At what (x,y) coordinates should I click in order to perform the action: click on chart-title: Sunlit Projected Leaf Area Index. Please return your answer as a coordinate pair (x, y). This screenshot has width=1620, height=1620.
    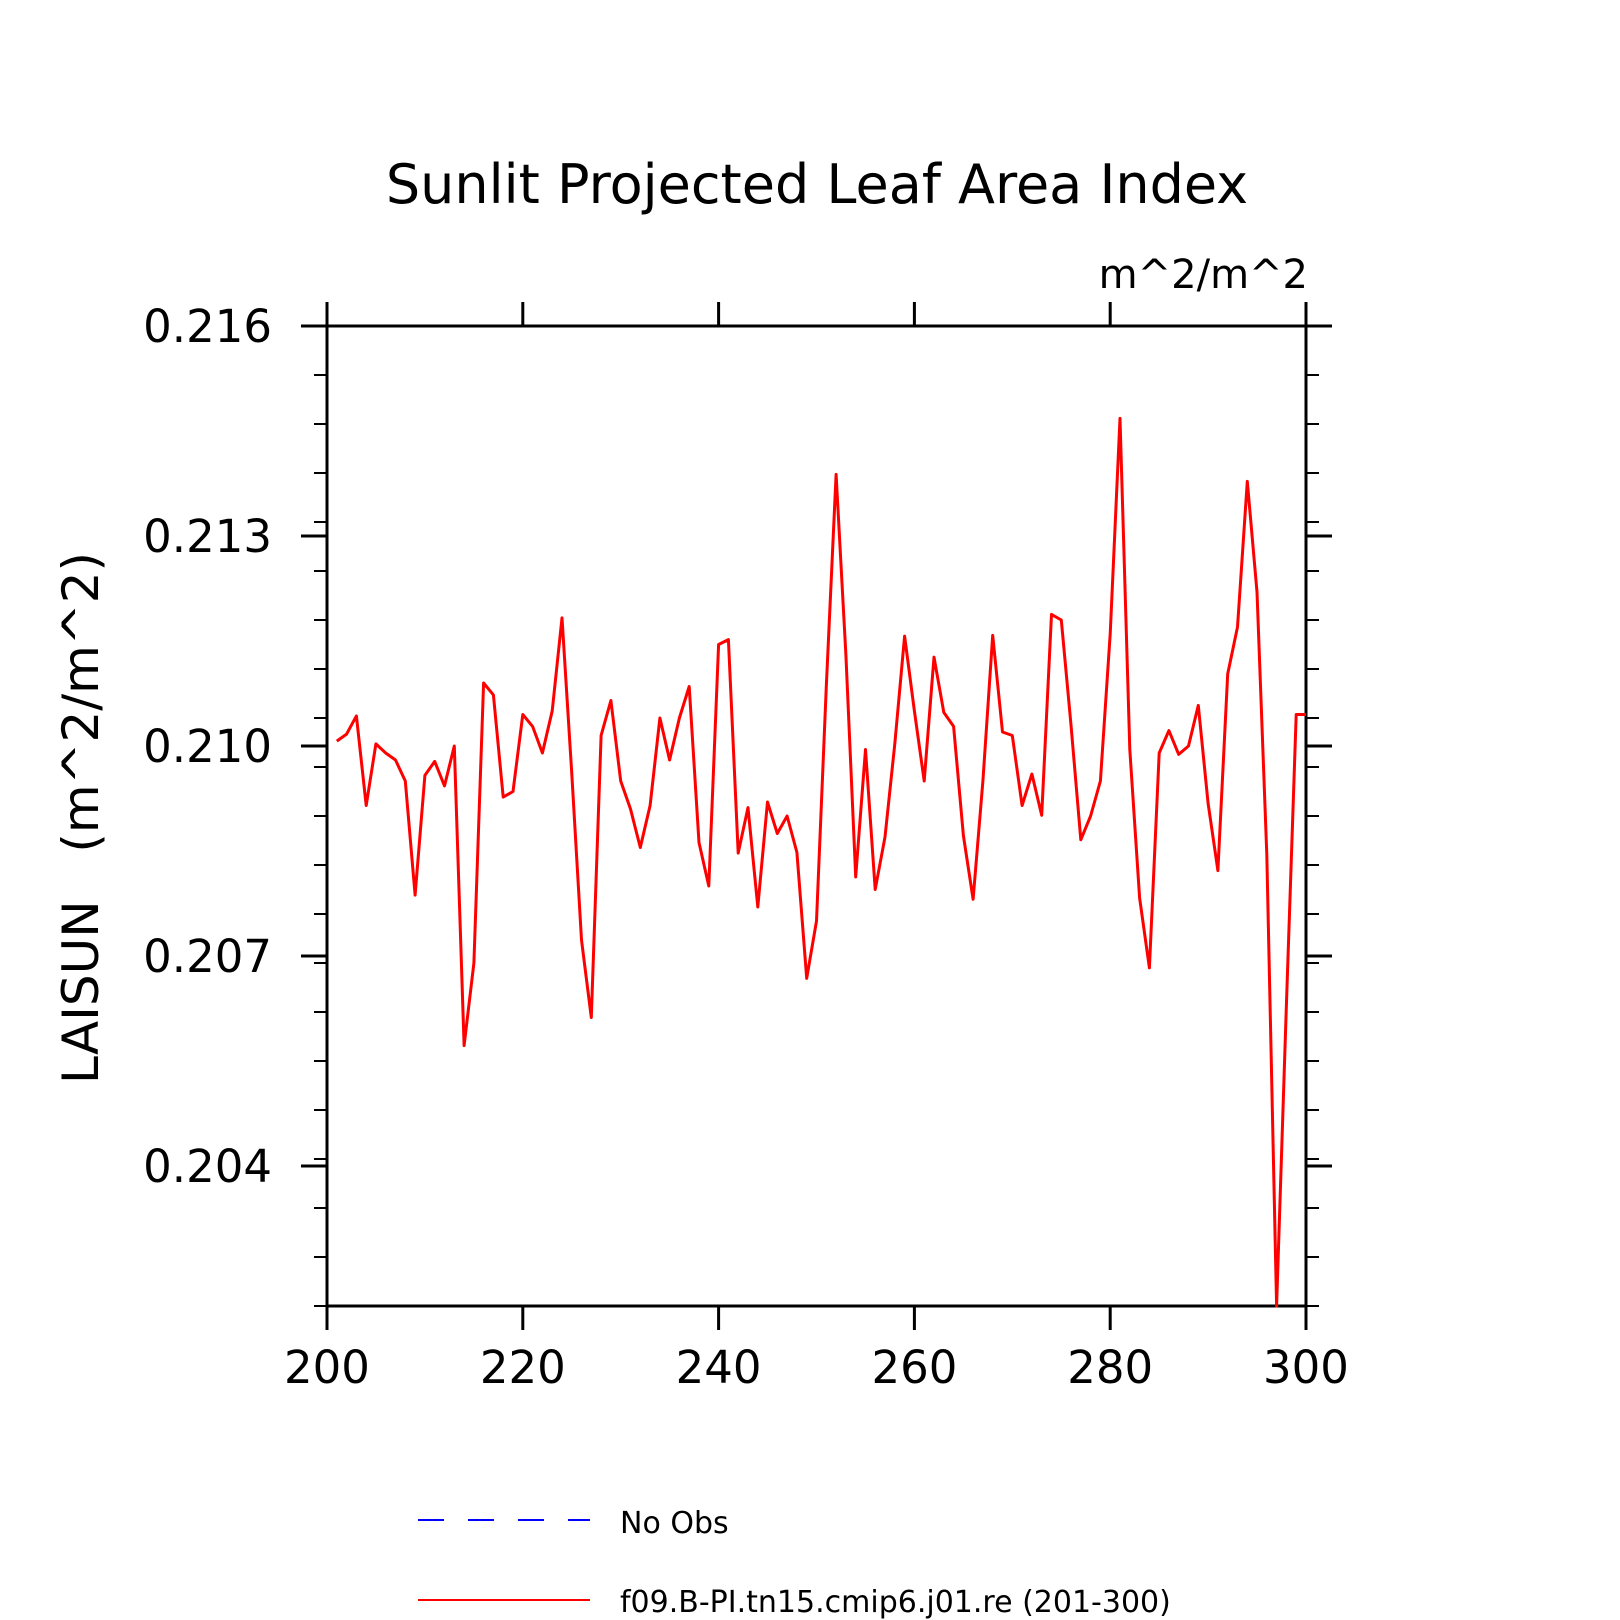
    Looking at the image, I should click on (817, 184).